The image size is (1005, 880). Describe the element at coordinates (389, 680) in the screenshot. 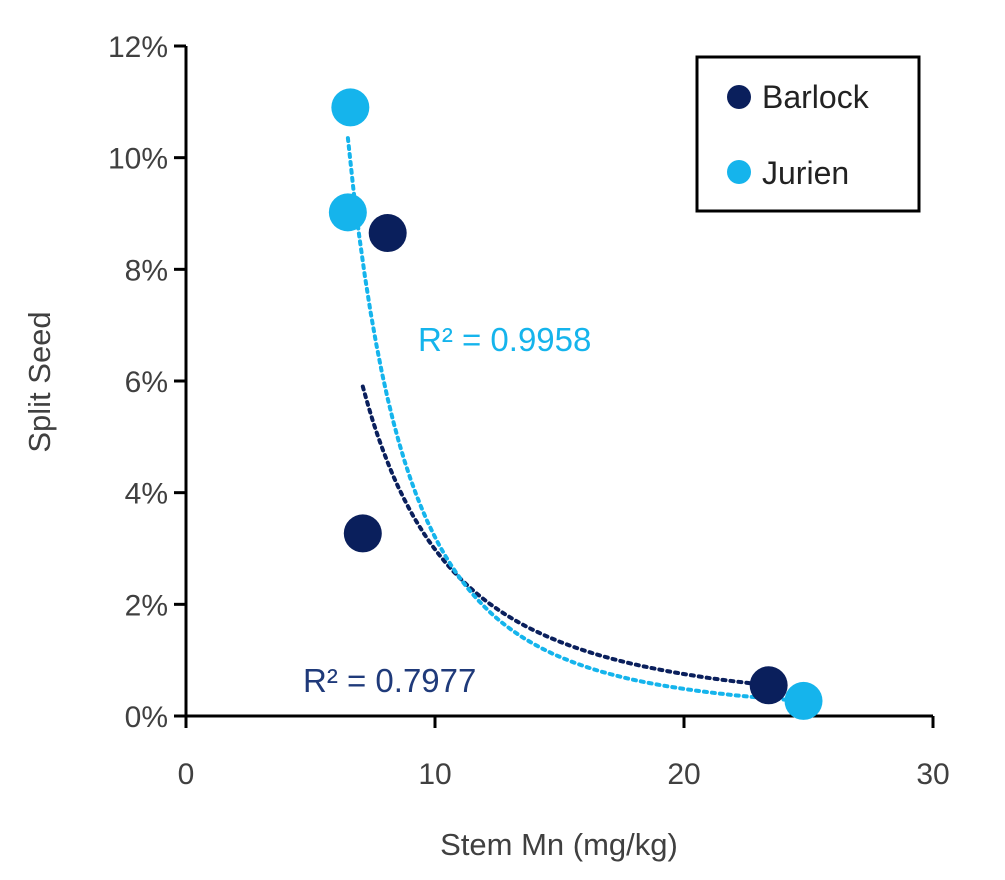

I see `r2-label-barlock: R² = 0.7977` at that location.